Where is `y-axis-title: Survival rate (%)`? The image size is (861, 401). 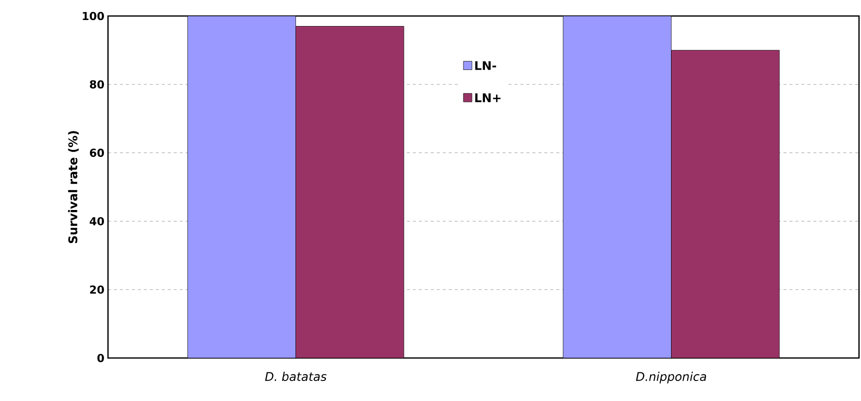
y-axis-title: Survival rate (%) is located at coordinates (73, 187).